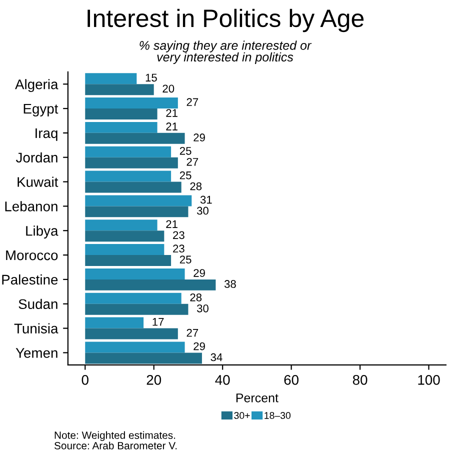  I want to click on data-label: 34, so click(216, 357).